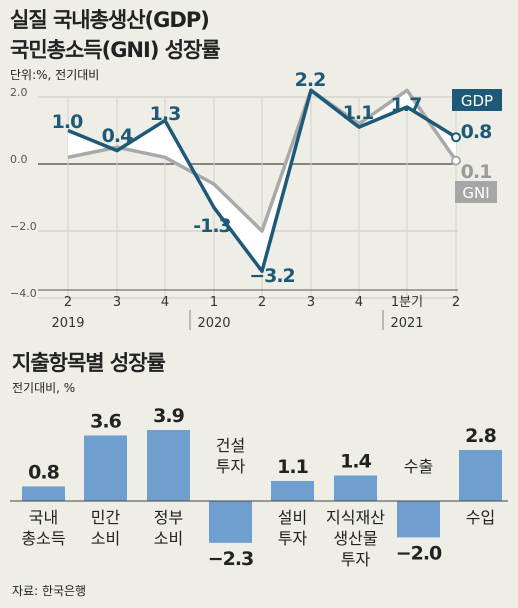 The width and height of the screenshot is (518, 608). What do you see at coordinates (358, 113) in the screenshot?
I see `gdp-data-label: 1.1` at bounding box center [358, 113].